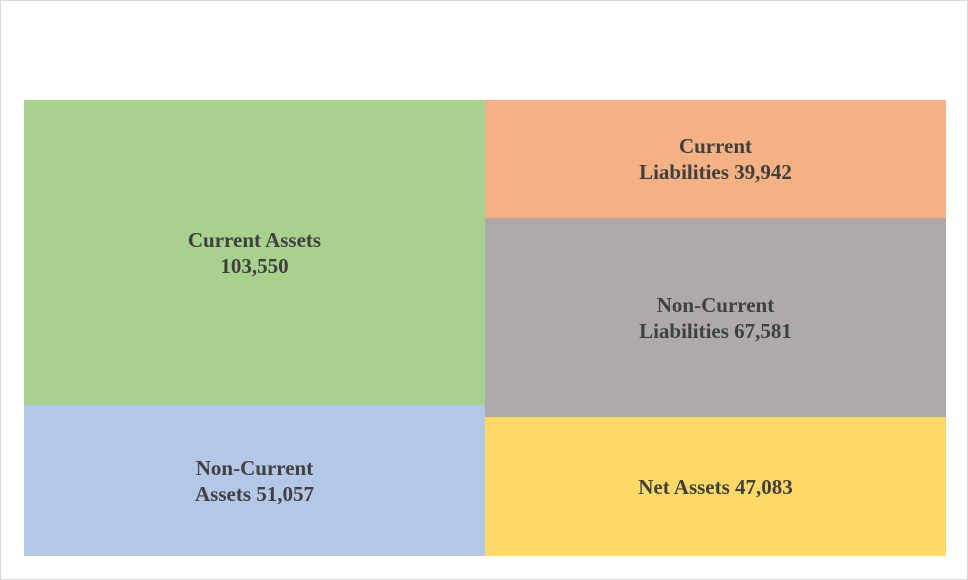 The width and height of the screenshot is (968, 580). I want to click on treemap-label-current-liabilities: Current Liabilities 39,942, so click(715, 159).